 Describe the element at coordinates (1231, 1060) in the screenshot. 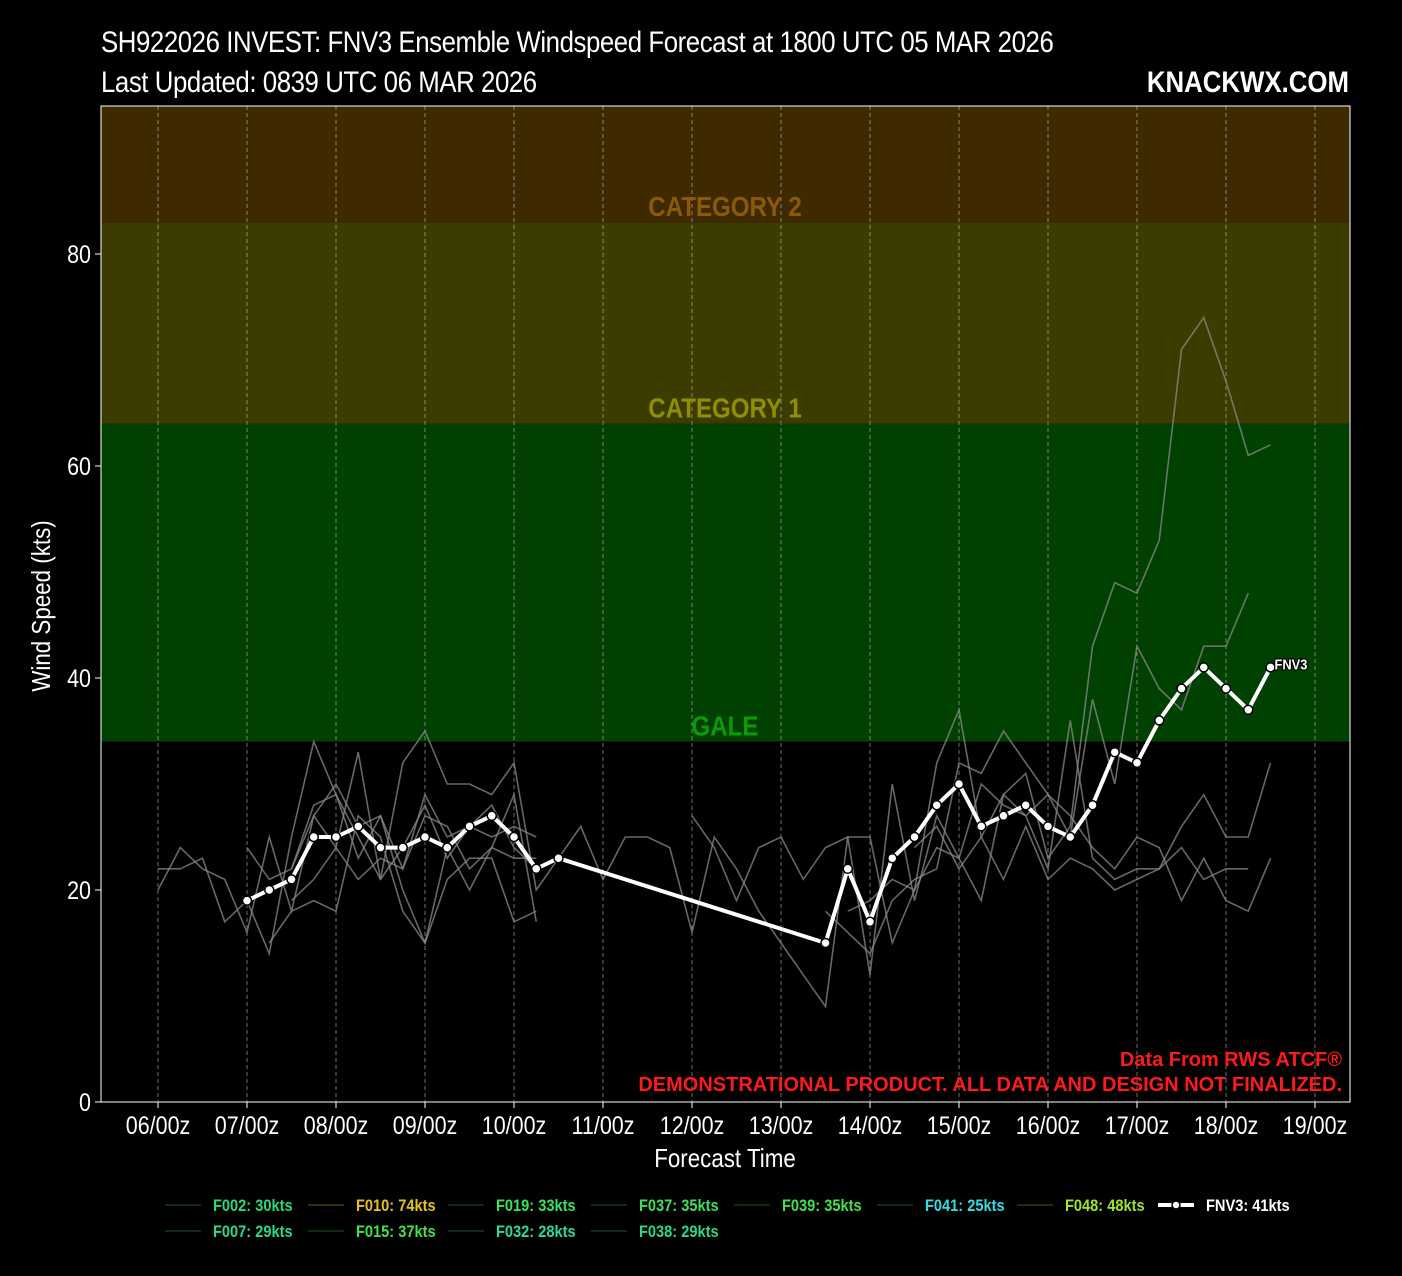

I see `data-source-note: Data From RWS ATCF®` at that location.